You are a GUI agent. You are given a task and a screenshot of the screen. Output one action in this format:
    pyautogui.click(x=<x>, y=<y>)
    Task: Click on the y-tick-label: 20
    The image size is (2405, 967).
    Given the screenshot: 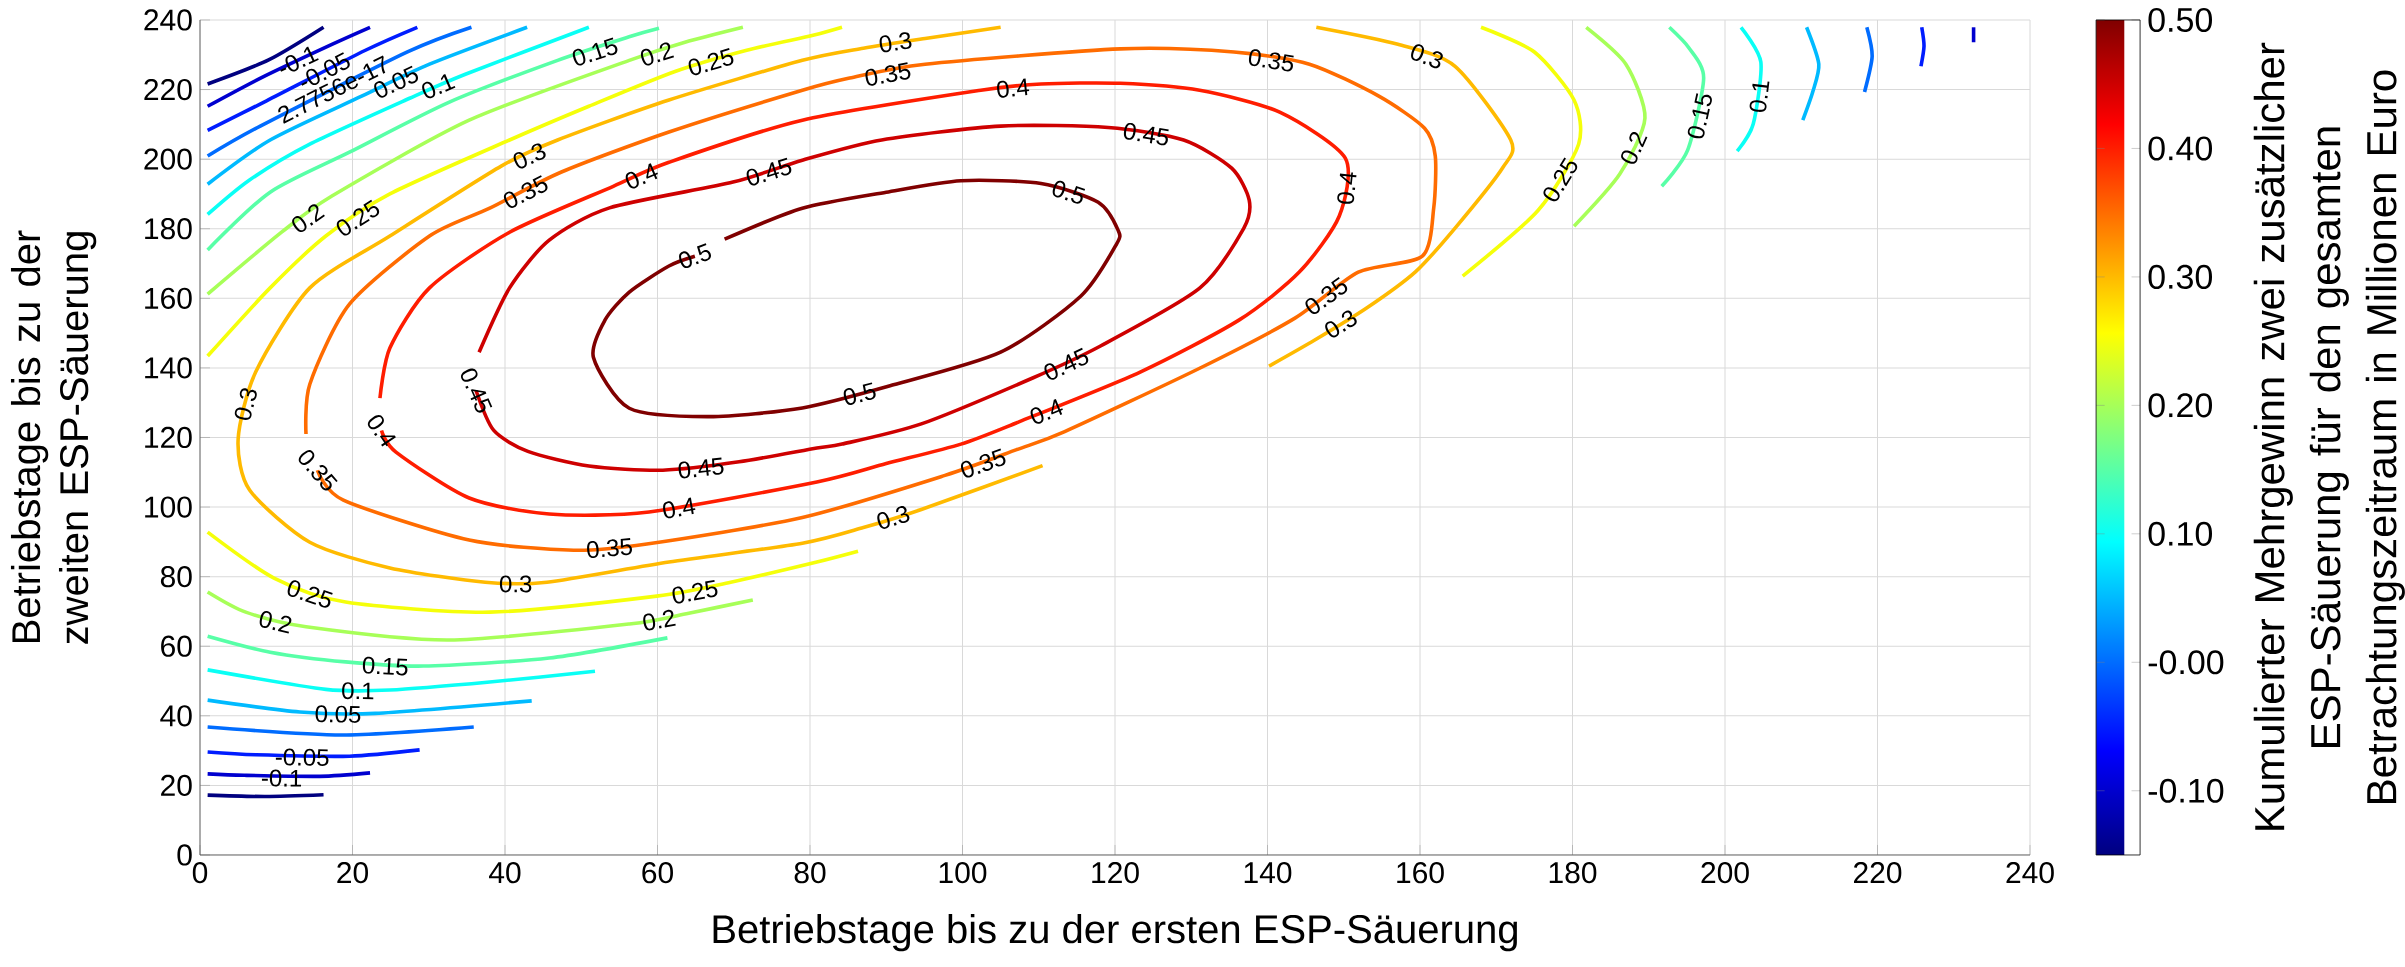 What is the action you would take?
    pyautogui.click(x=176, y=785)
    